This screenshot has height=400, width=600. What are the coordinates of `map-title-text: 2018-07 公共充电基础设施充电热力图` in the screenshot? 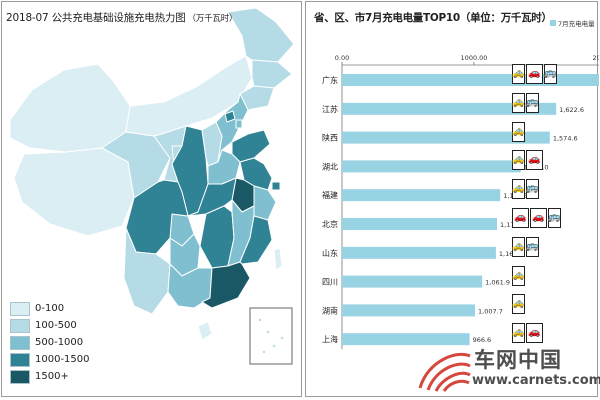 It's located at (96, 18).